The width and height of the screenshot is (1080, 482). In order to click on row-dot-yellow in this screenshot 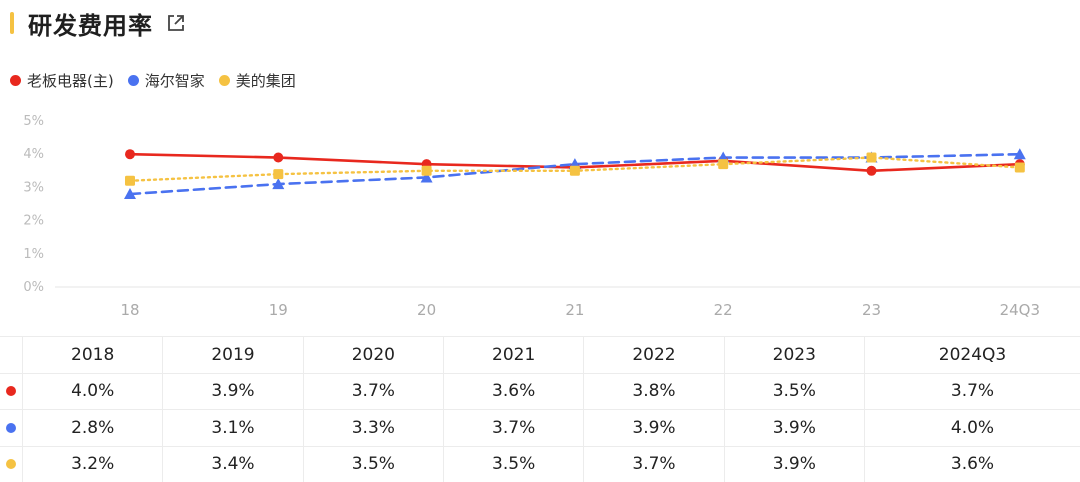, I will do `click(11, 464)`.